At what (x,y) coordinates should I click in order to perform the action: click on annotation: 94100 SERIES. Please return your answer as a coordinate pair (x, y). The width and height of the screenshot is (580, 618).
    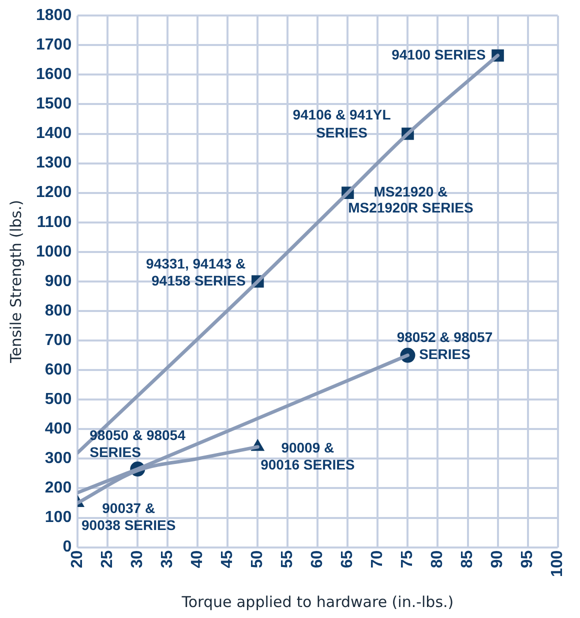
    Looking at the image, I should click on (439, 54).